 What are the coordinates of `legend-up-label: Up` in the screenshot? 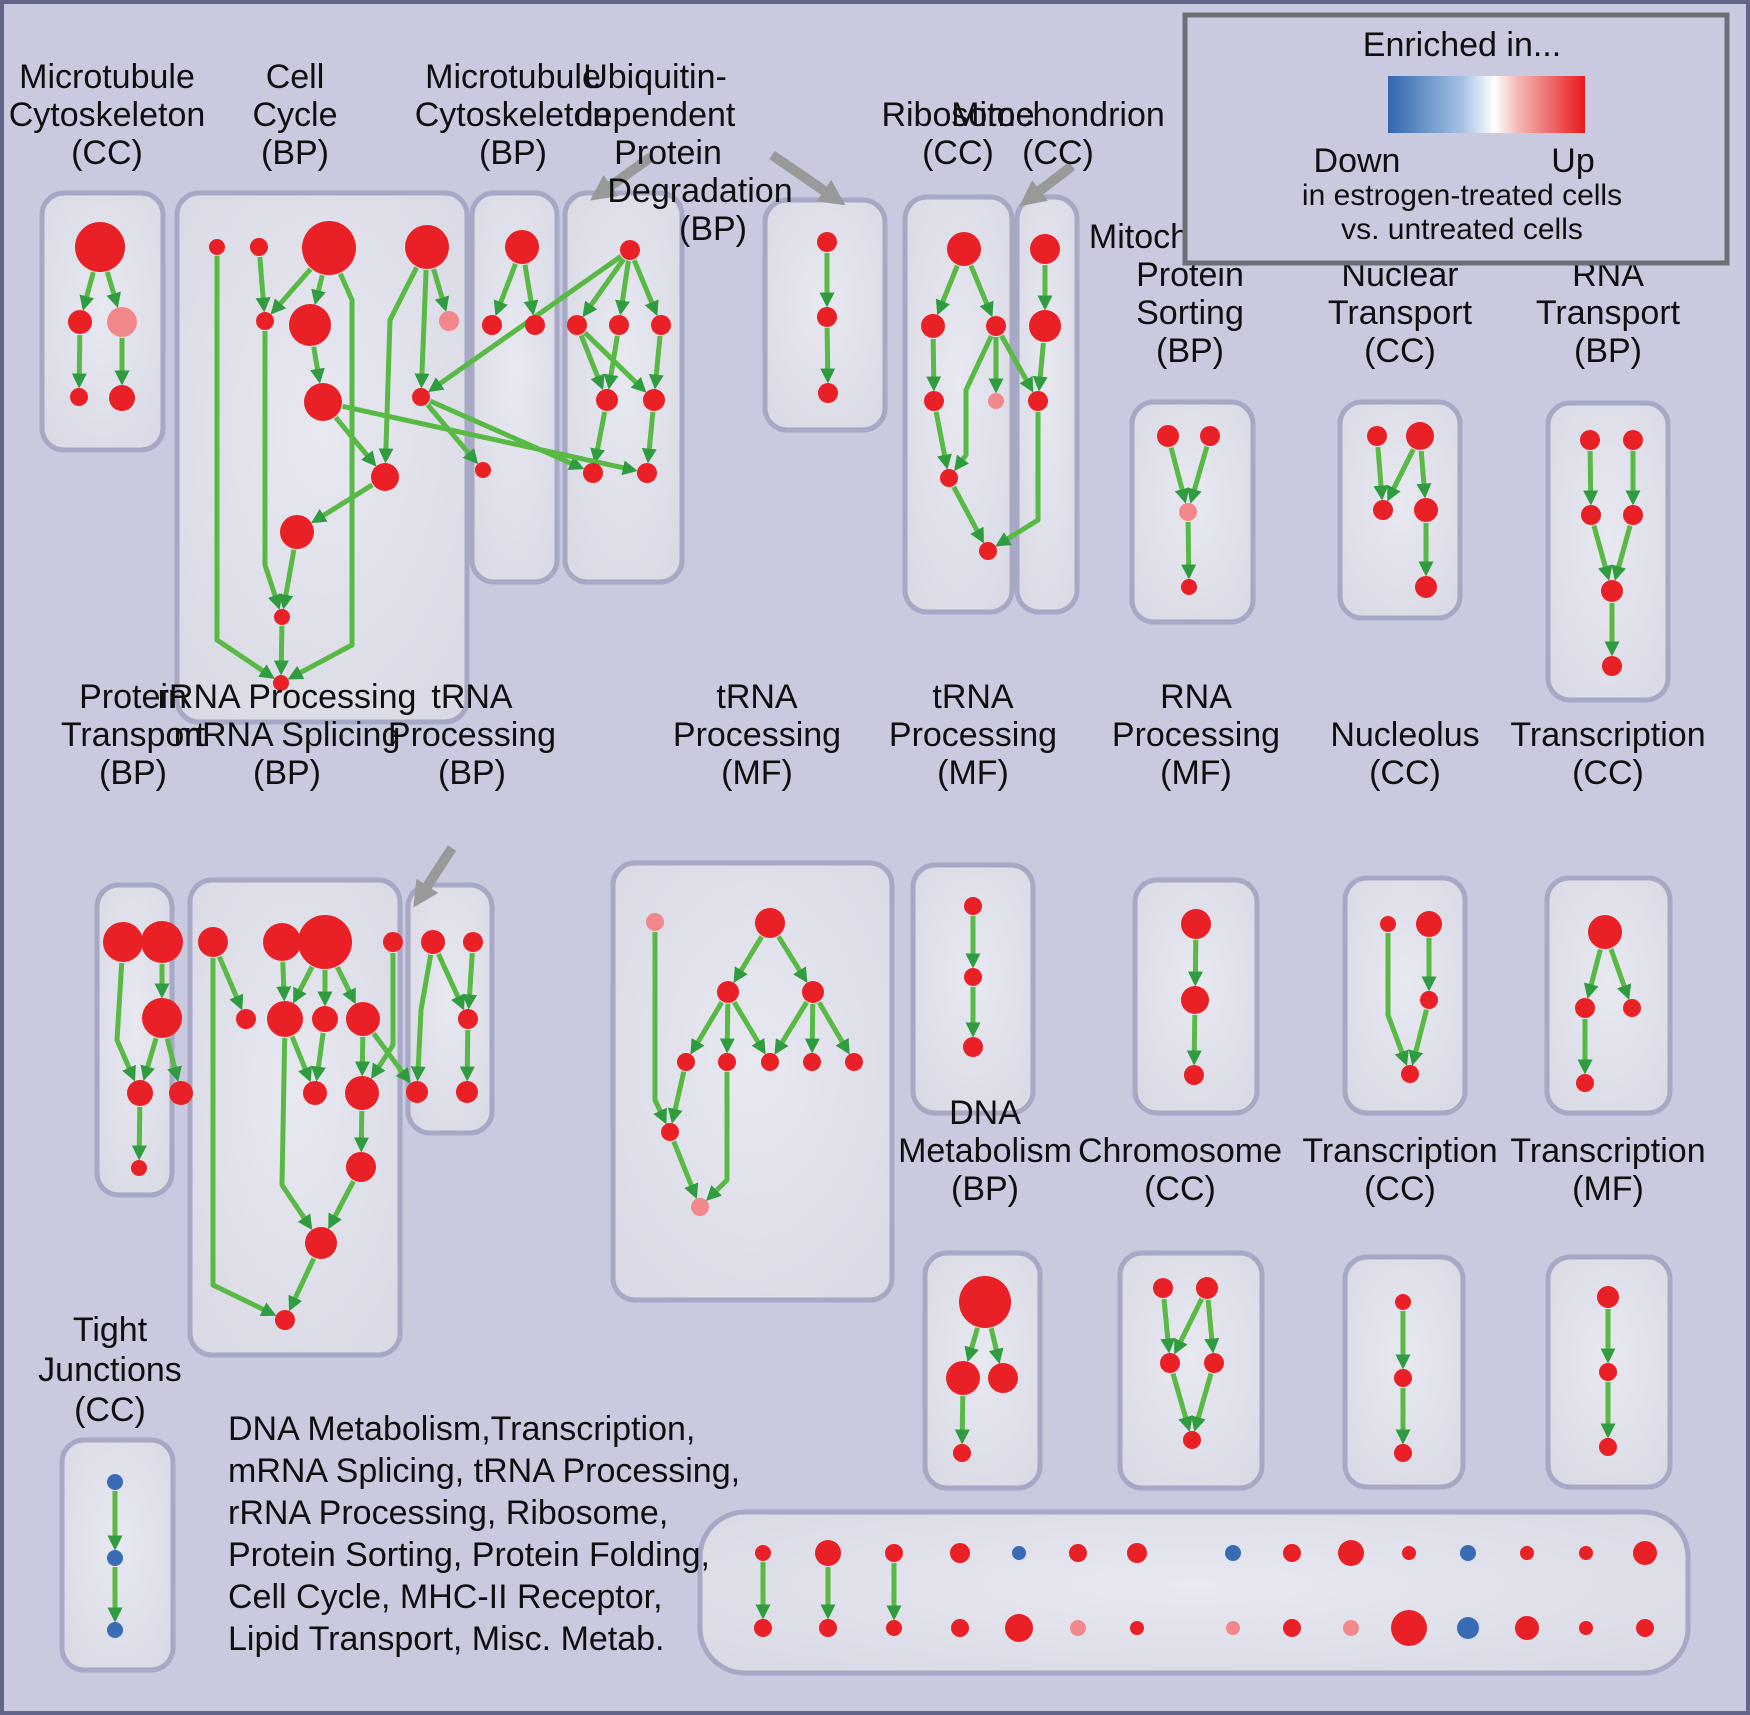 It's located at (1572, 161).